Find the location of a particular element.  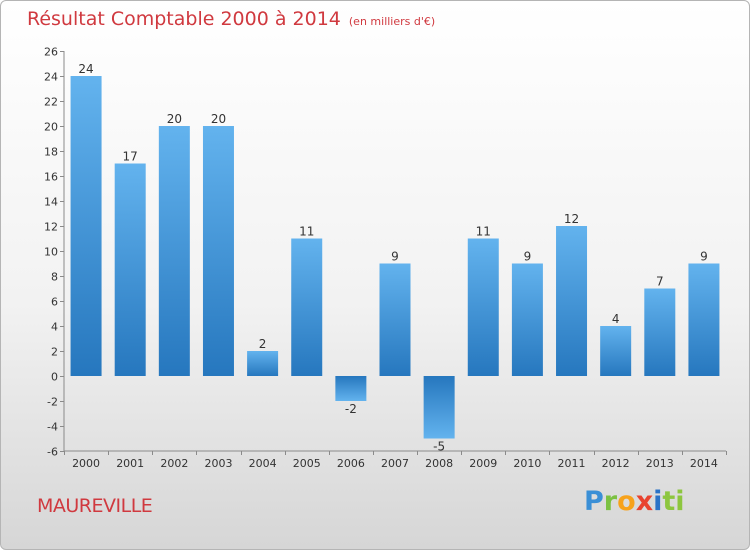

logo-part: o is located at coordinates (626, 501).